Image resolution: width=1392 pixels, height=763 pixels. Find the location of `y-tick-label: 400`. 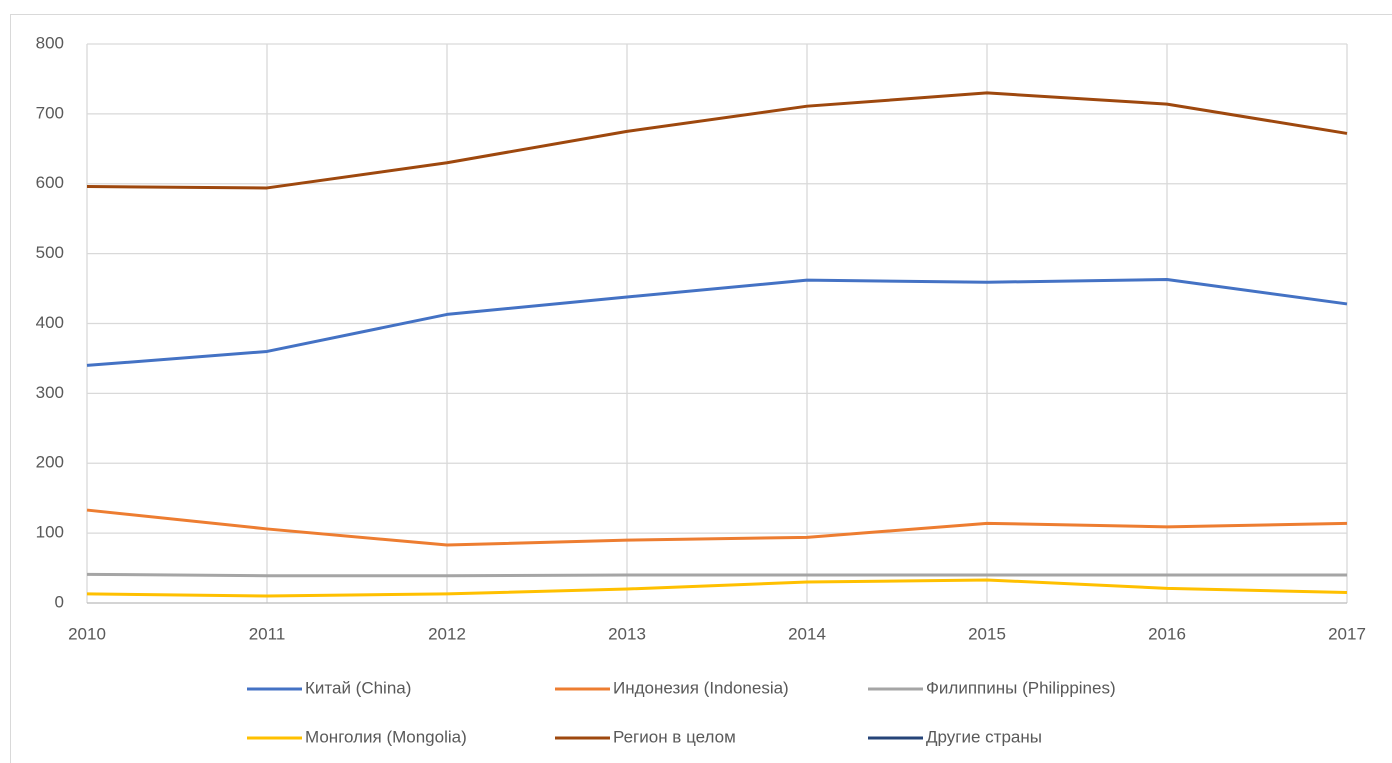

y-tick-label: 400 is located at coordinates (50, 322).